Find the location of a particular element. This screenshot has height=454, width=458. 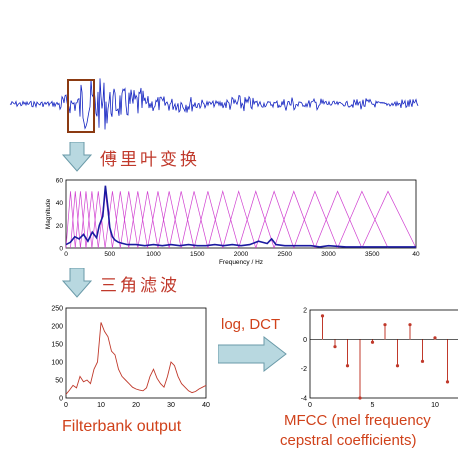

filterbank-caption: Filterbank output is located at coordinates (122, 426).